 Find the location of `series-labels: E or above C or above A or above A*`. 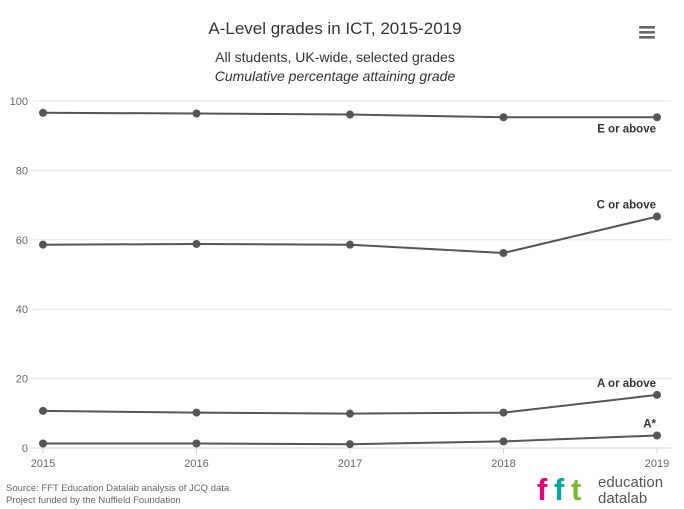

series-labels: E or above C or above A or above A* is located at coordinates (627, 276).